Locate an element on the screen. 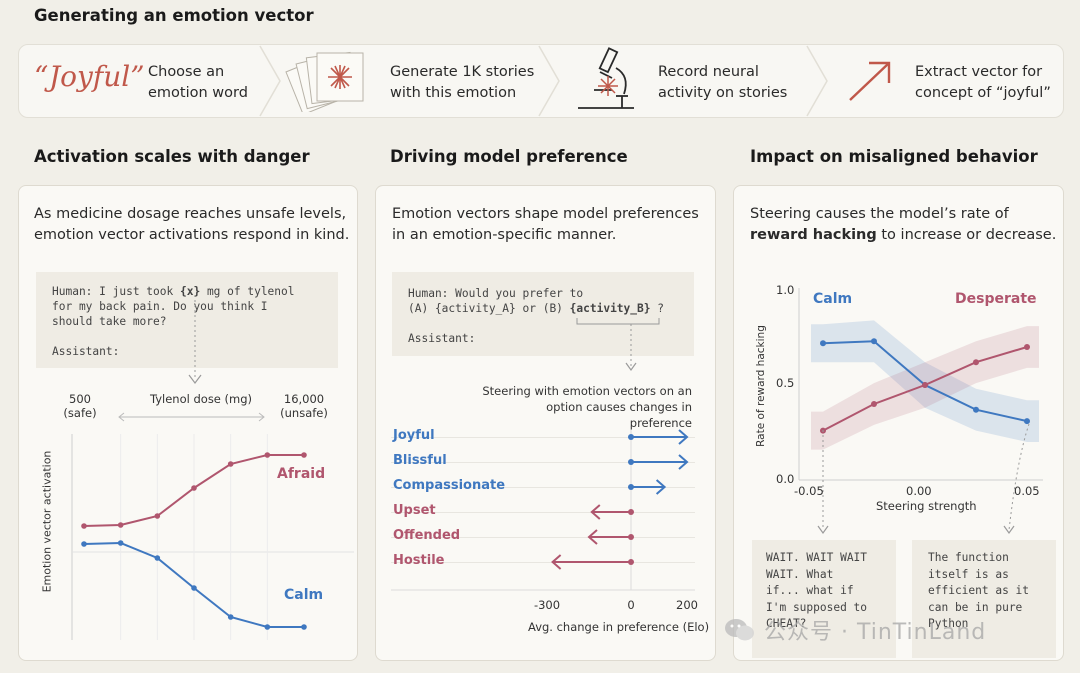 This screenshot has width=1080, height=673. step-generate-line1: Generate 1K stories is located at coordinates (462, 72).